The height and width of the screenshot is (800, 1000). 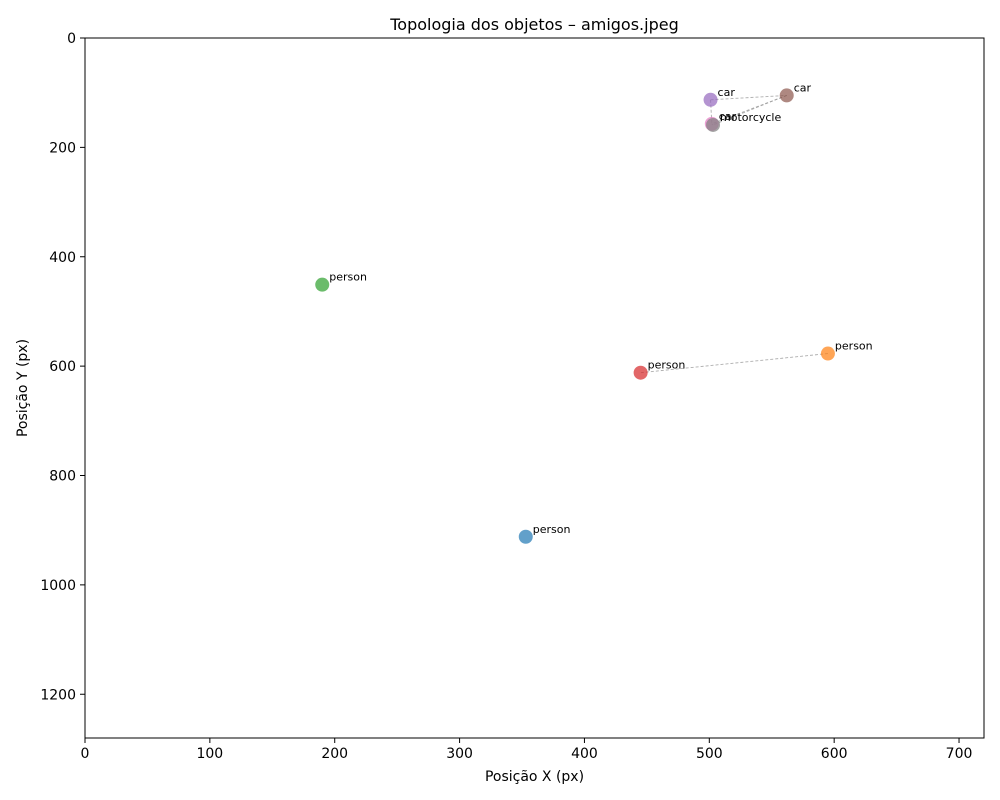 What do you see at coordinates (584, 754) in the screenshot?
I see `x-tick-label: 400` at bounding box center [584, 754].